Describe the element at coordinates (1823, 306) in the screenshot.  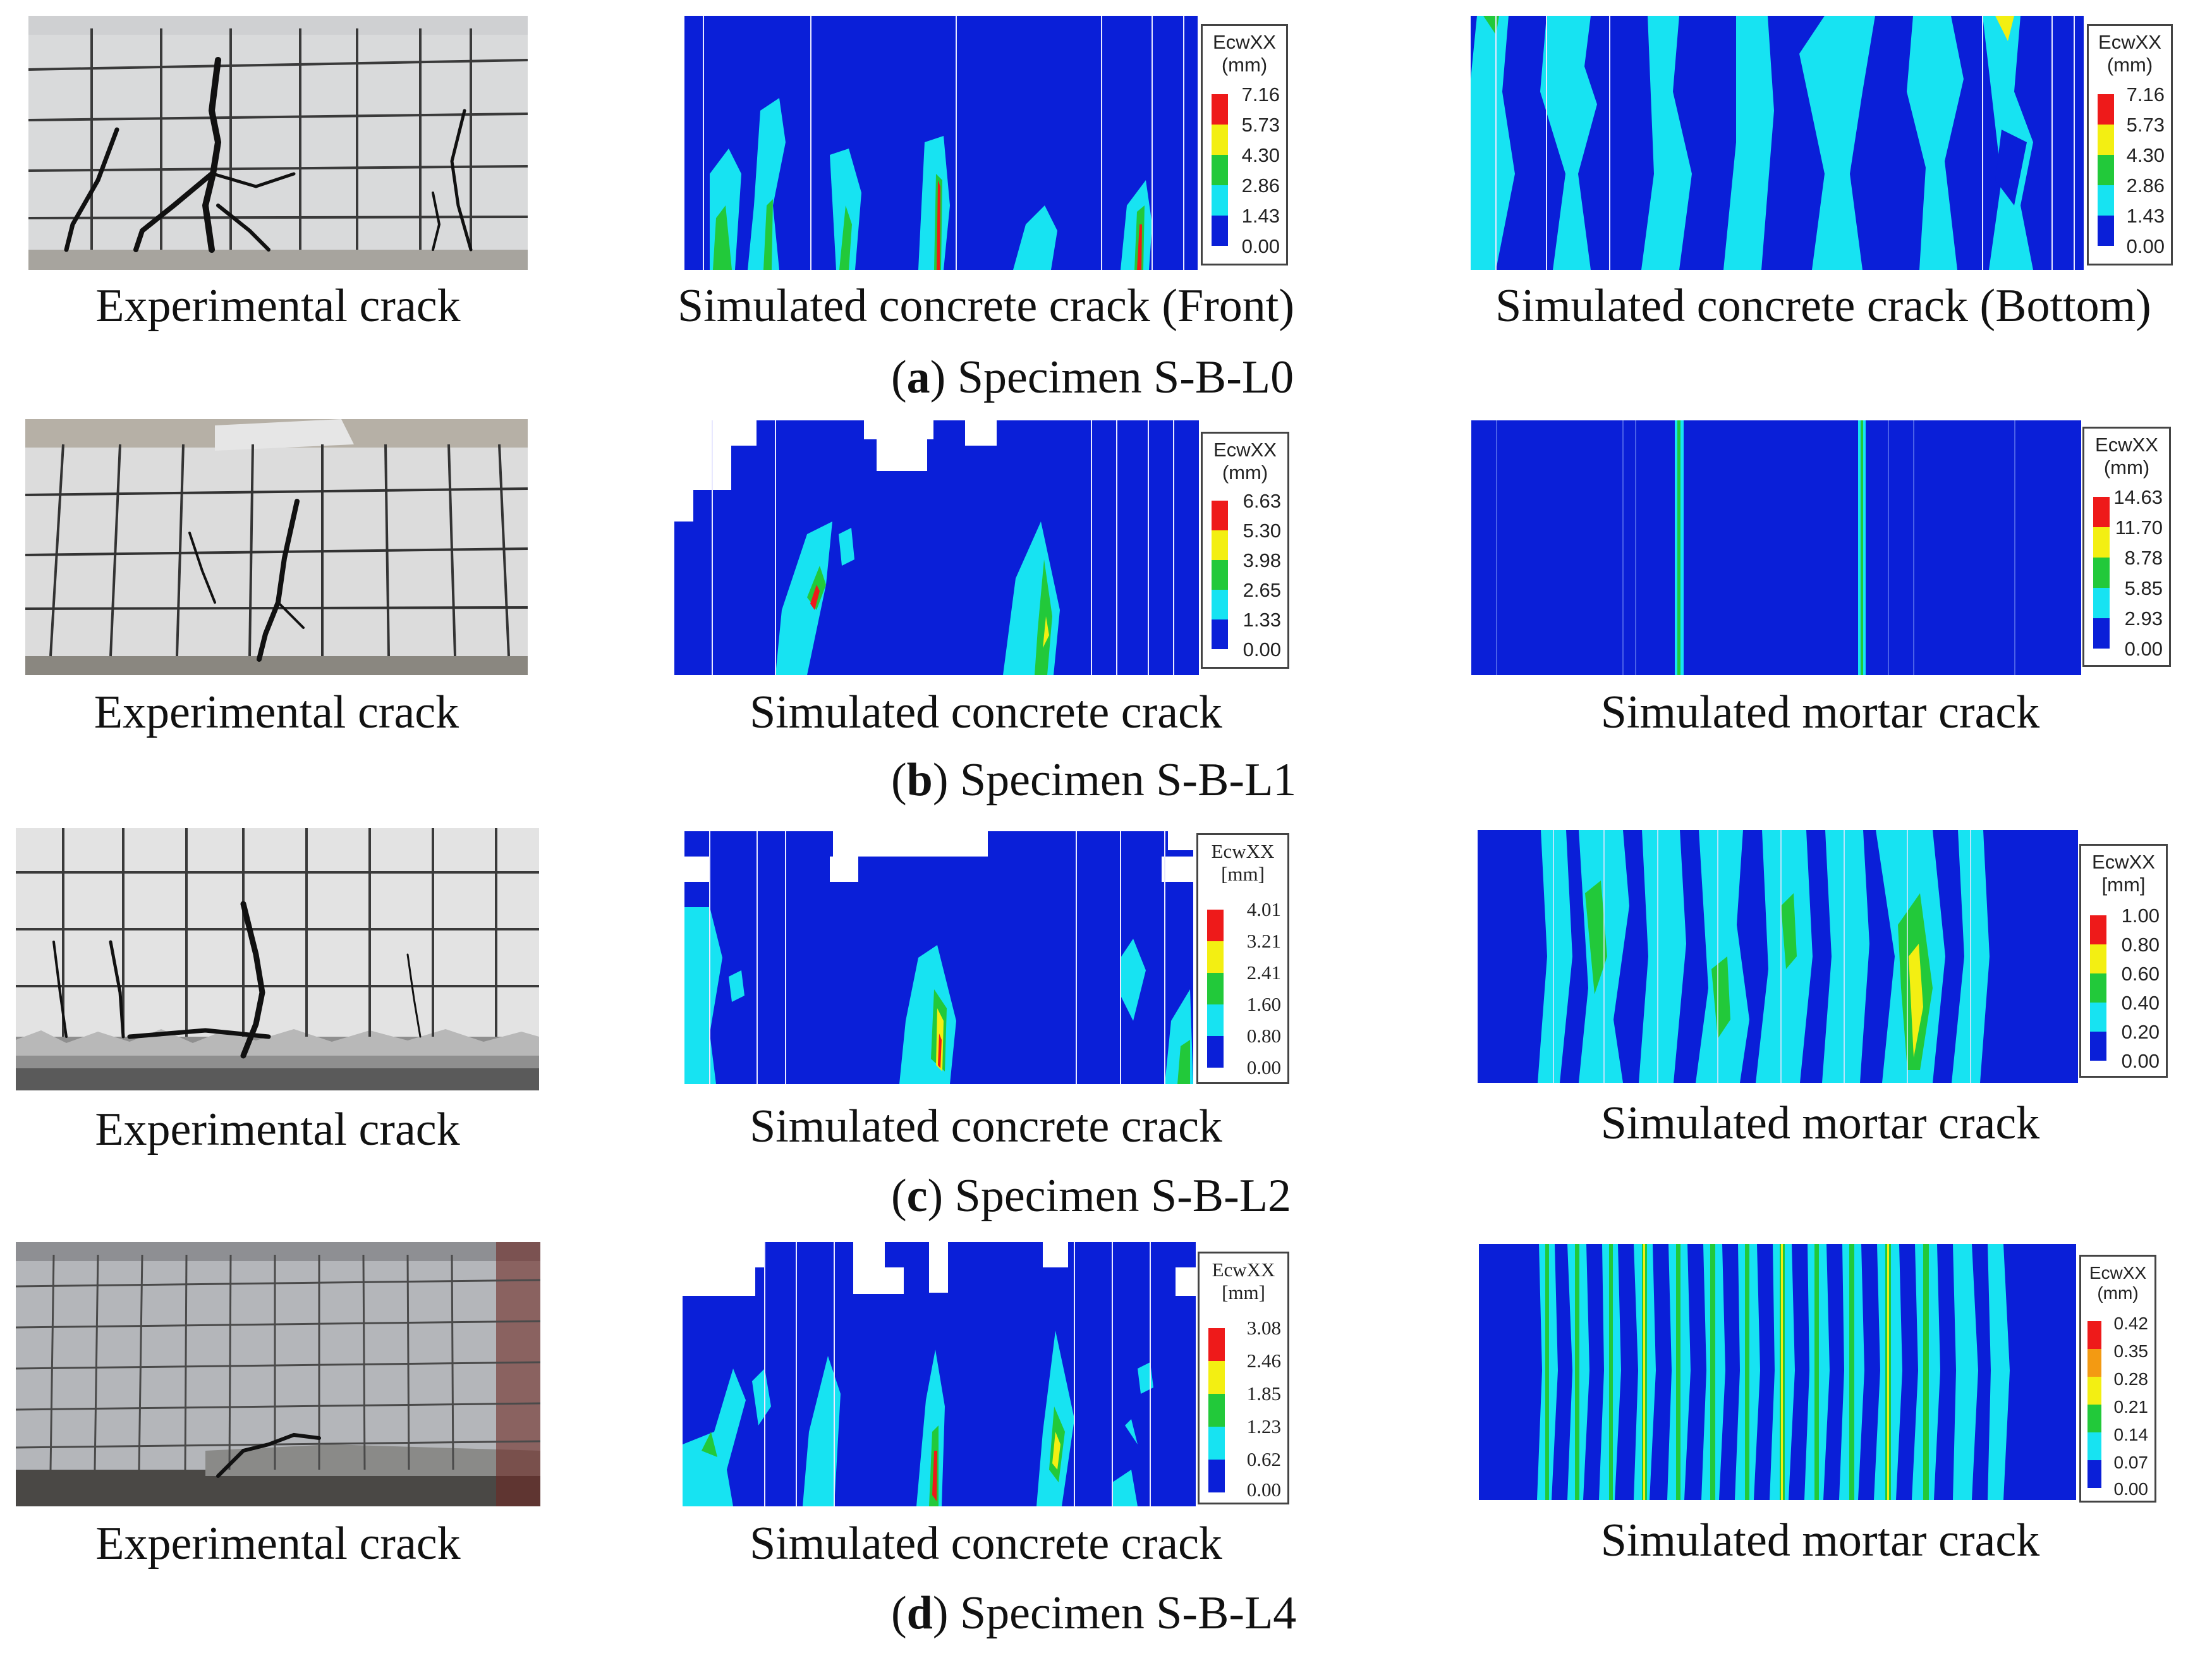
I see `bottom-crack-caption: Simulated concrete crack (Bottom)` at that location.